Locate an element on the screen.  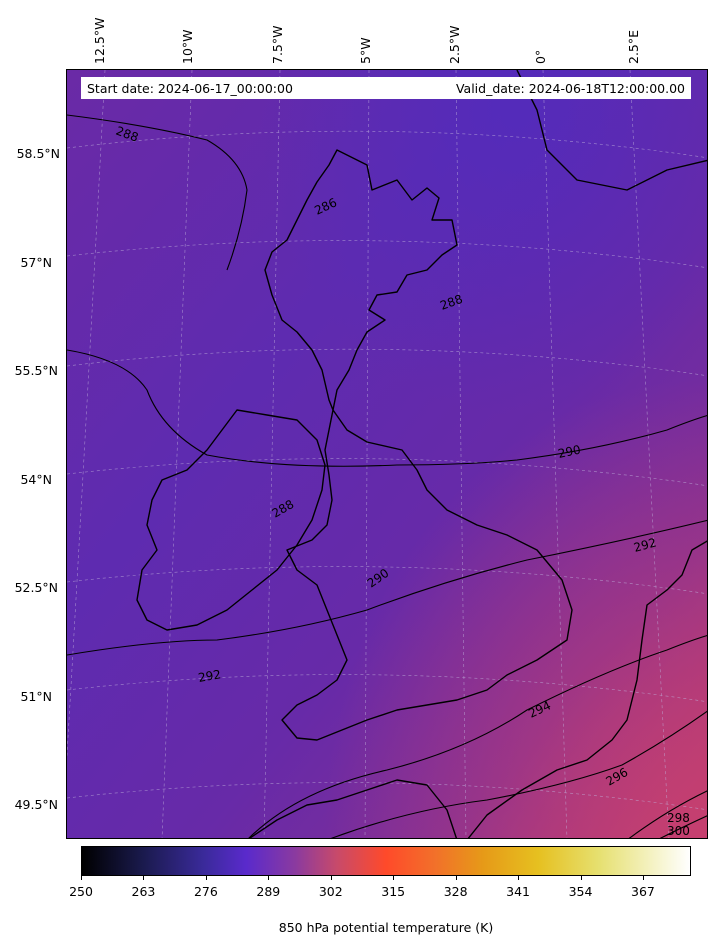
longitude-label: 12.5°W is located at coordinates (99, 40).